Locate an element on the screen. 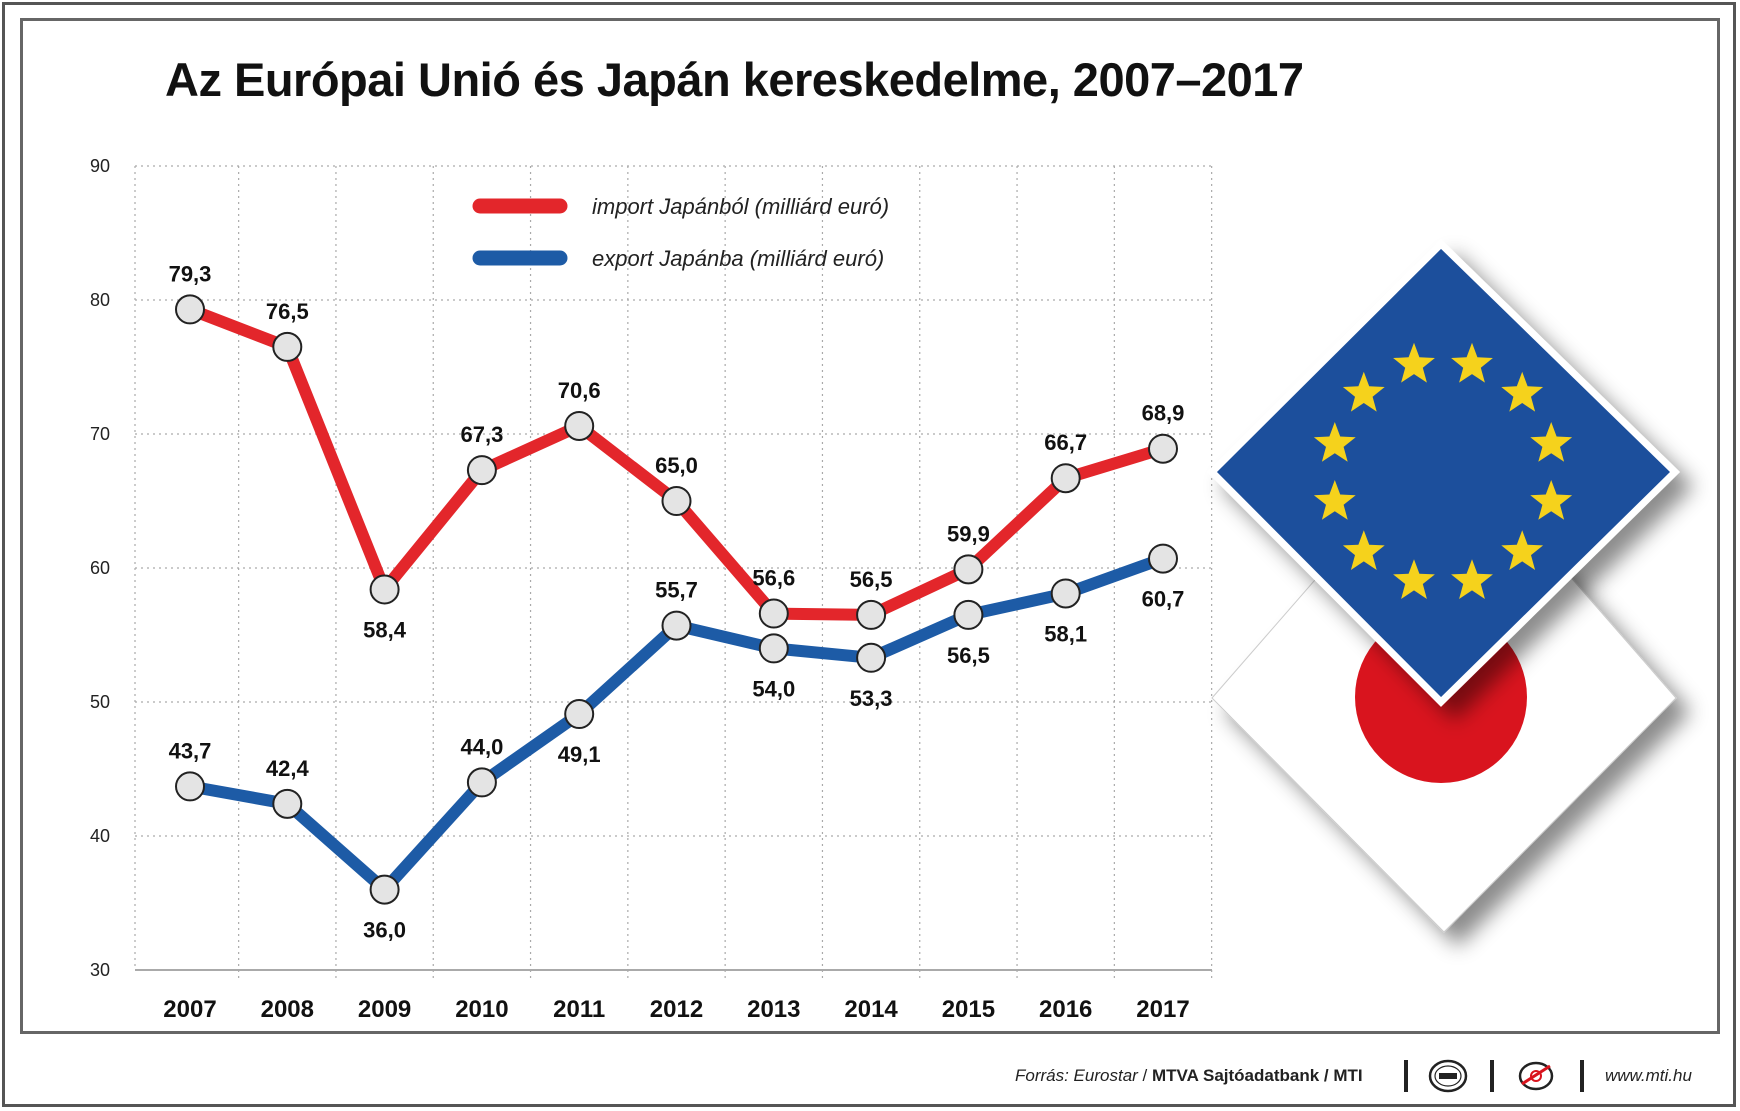 Image resolution: width=1740 pixels, height=1111 pixels. data-label: 58,1 is located at coordinates (1065, 633).